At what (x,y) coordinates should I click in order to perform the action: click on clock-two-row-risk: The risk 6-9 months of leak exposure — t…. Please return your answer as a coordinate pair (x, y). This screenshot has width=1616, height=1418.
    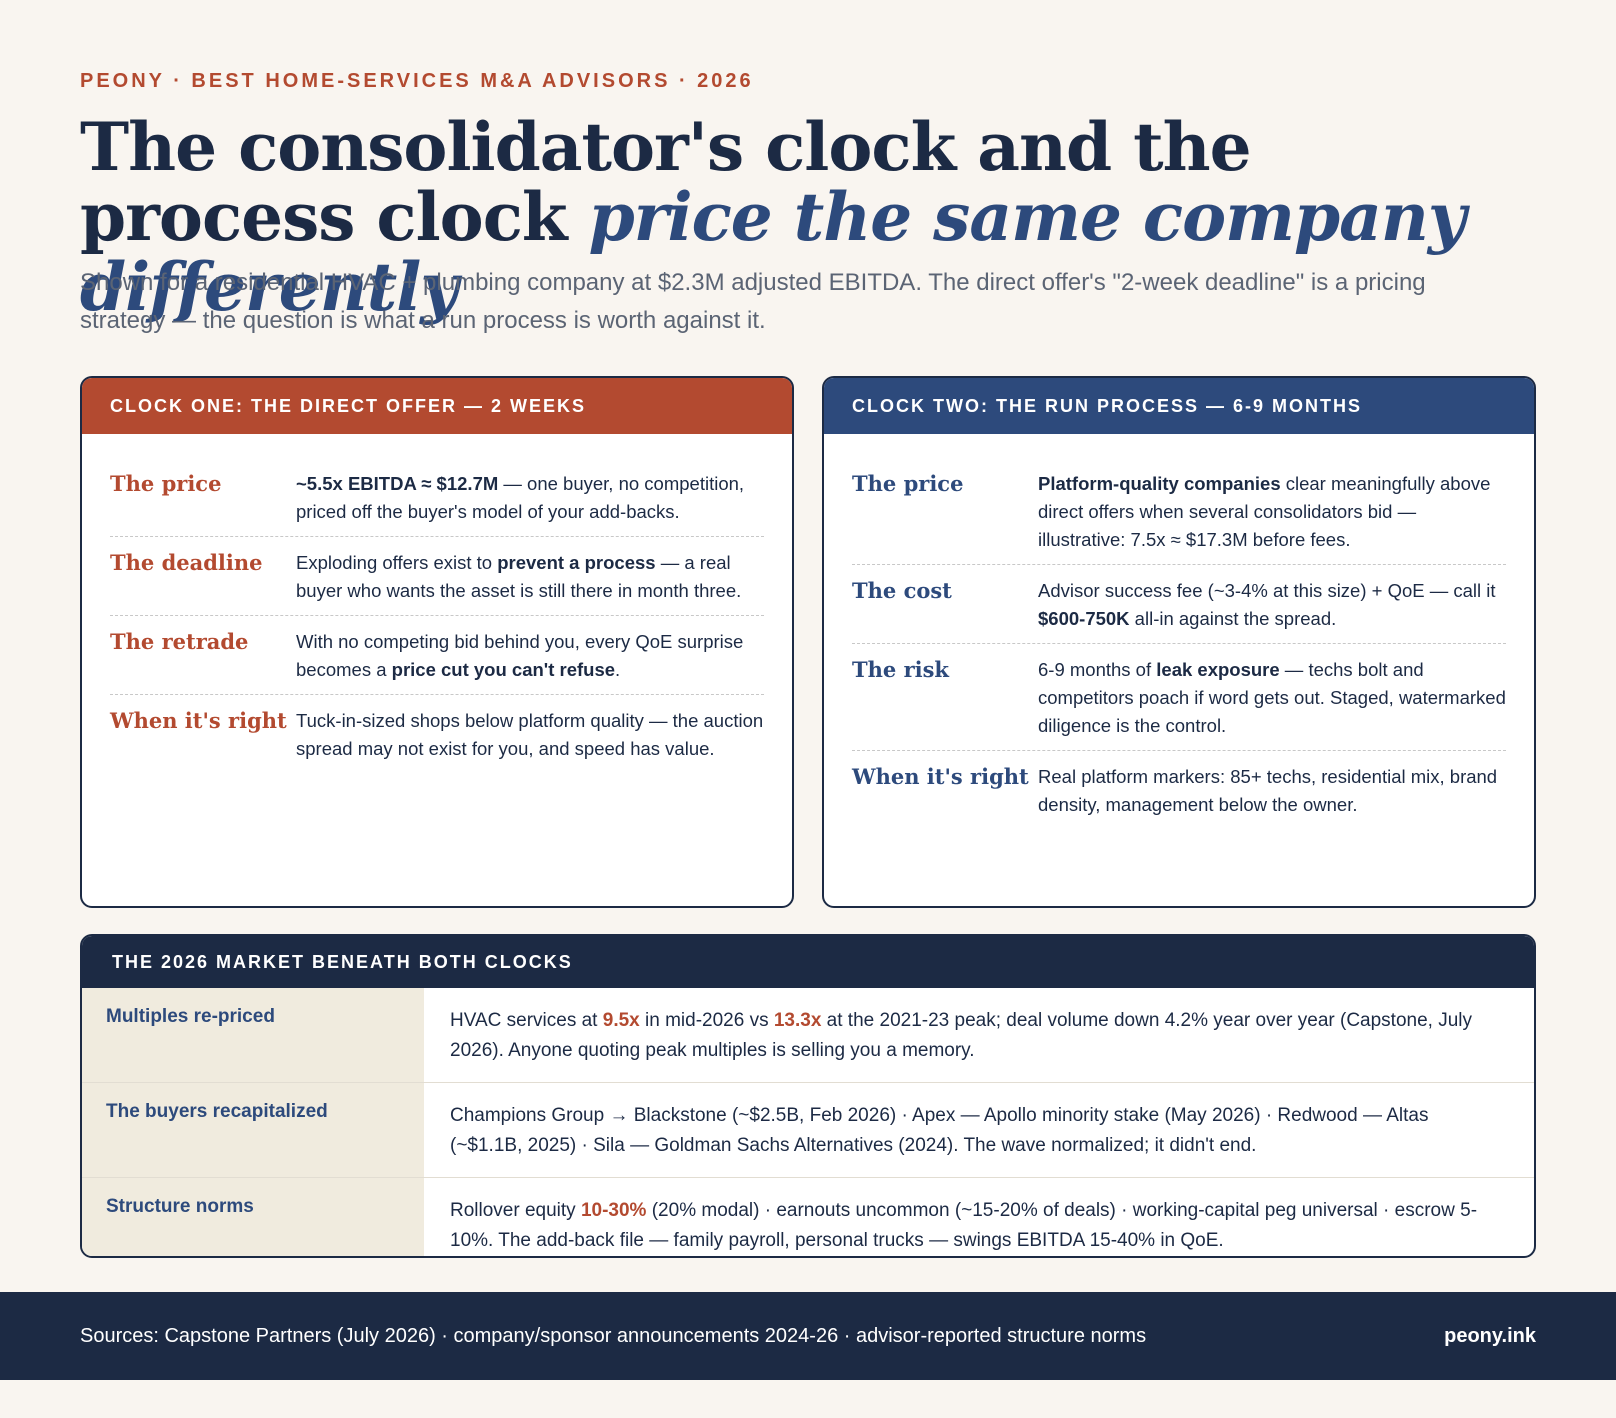
    Looking at the image, I should click on (1179, 697).